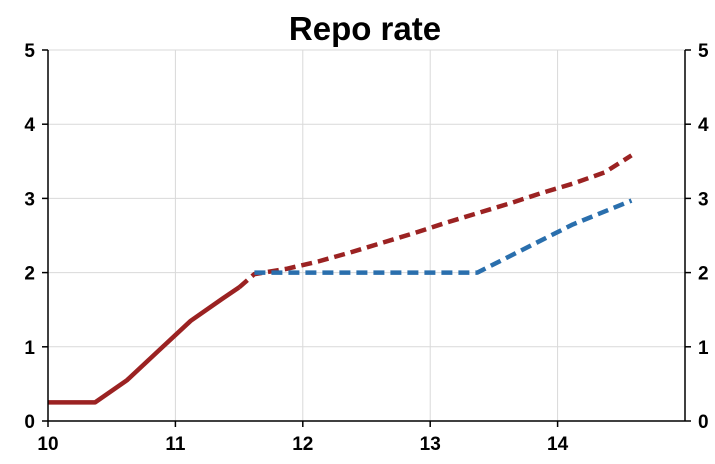 The height and width of the screenshot is (464, 715). I want to click on y-right-tick-label-3: 3, so click(703, 199).